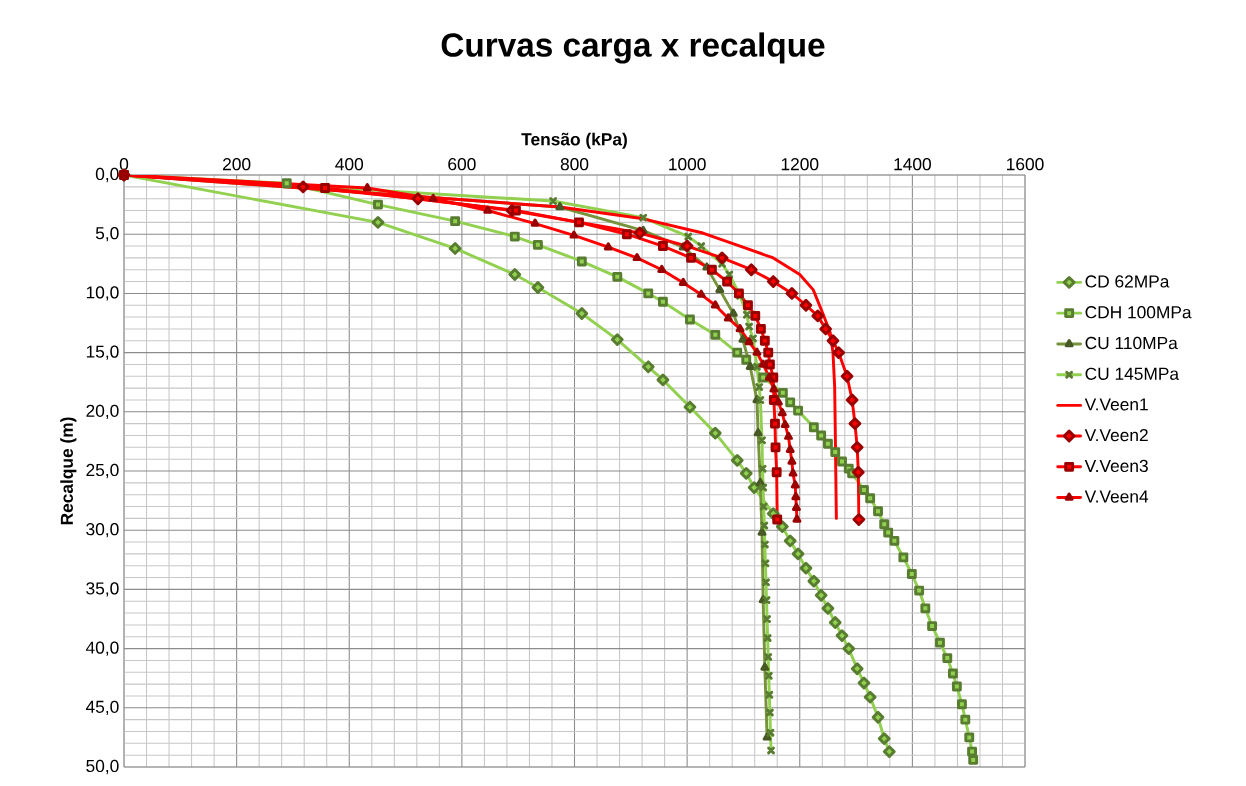 Image resolution: width=1246 pixels, height=786 pixels. I want to click on y-tick-label: 35,0, so click(102, 589).